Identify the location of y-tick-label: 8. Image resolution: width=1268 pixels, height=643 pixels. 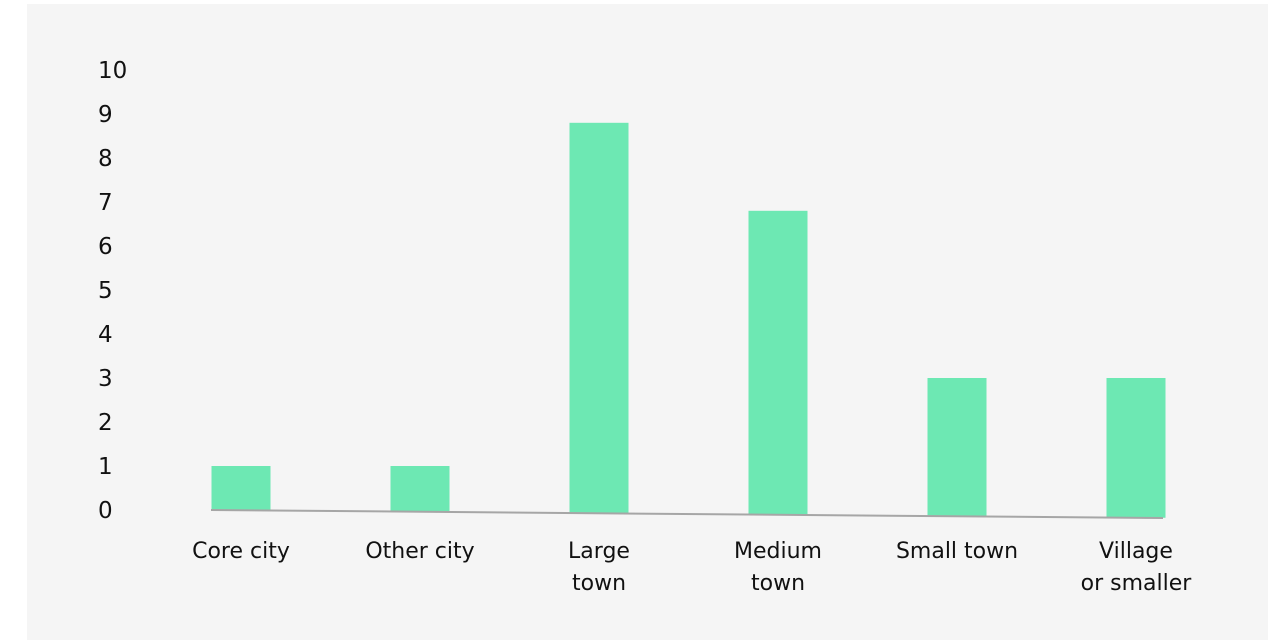
(105, 159).